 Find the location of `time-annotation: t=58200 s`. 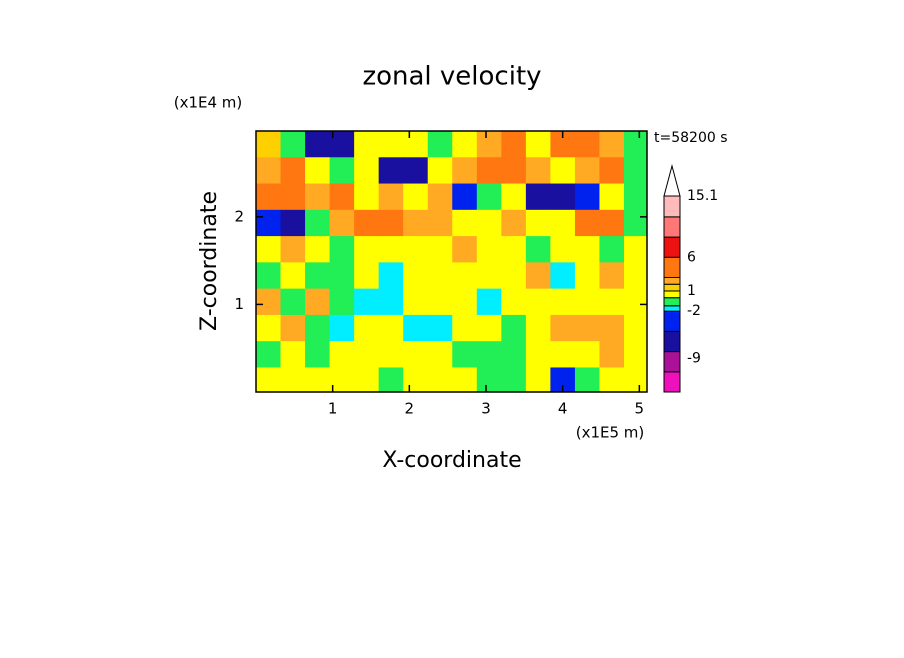

time-annotation: t=58200 s is located at coordinates (691, 138).